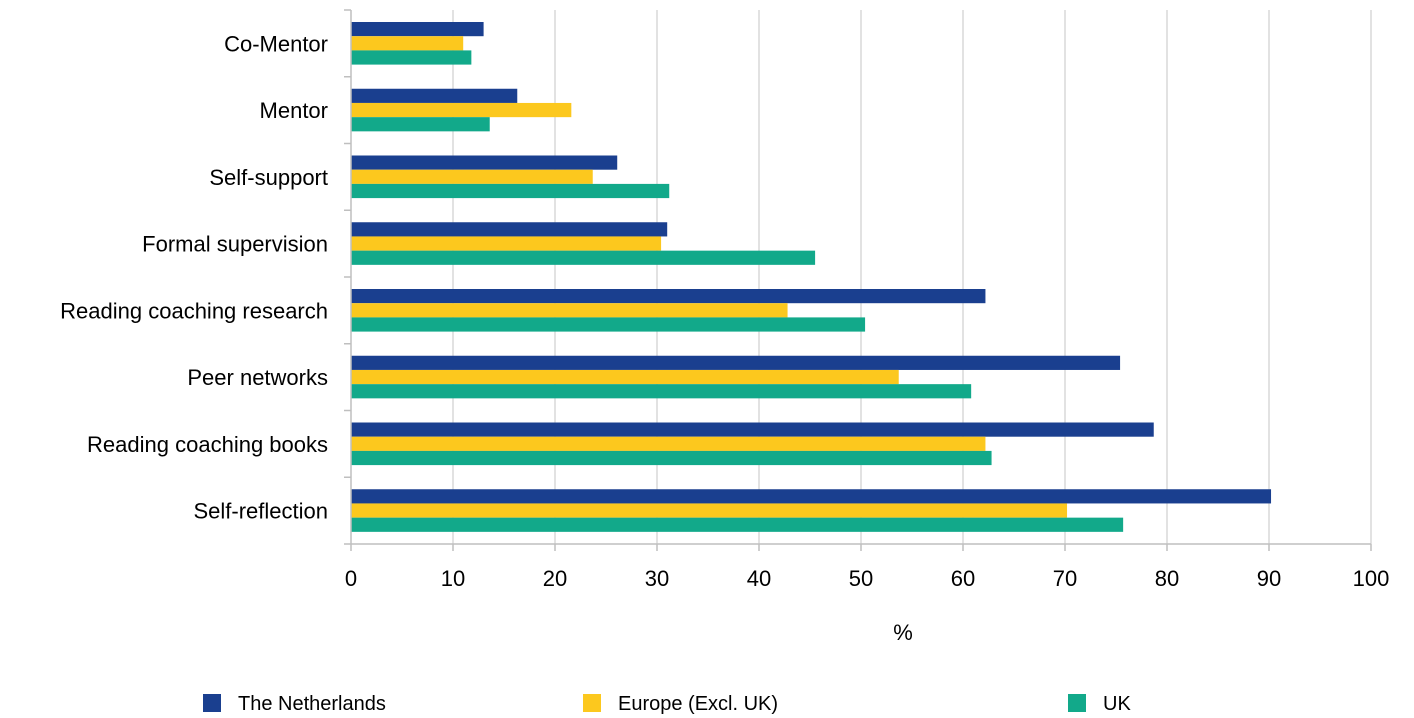 Image resolution: width=1414 pixels, height=718 pixels. Describe the element at coordinates (351, 578) in the screenshot. I see `x-tick-label: 0` at that location.